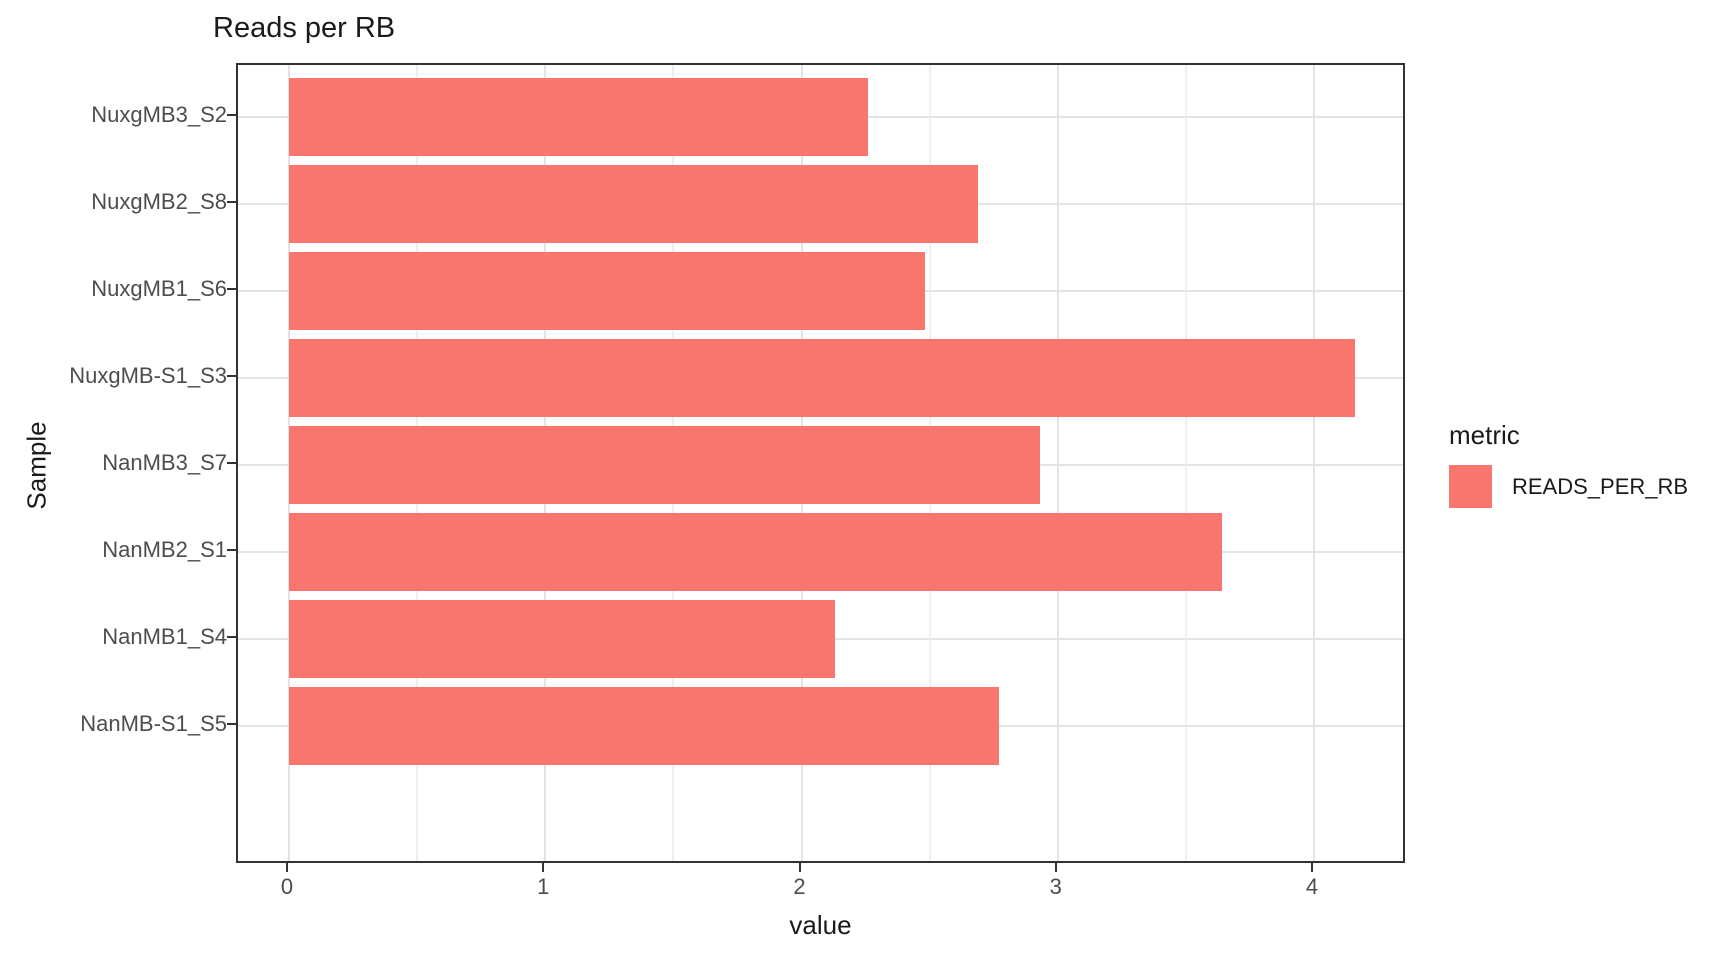 Image resolution: width=1728 pixels, height=960 pixels. I want to click on legend-title: metric, so click(1484, 435).